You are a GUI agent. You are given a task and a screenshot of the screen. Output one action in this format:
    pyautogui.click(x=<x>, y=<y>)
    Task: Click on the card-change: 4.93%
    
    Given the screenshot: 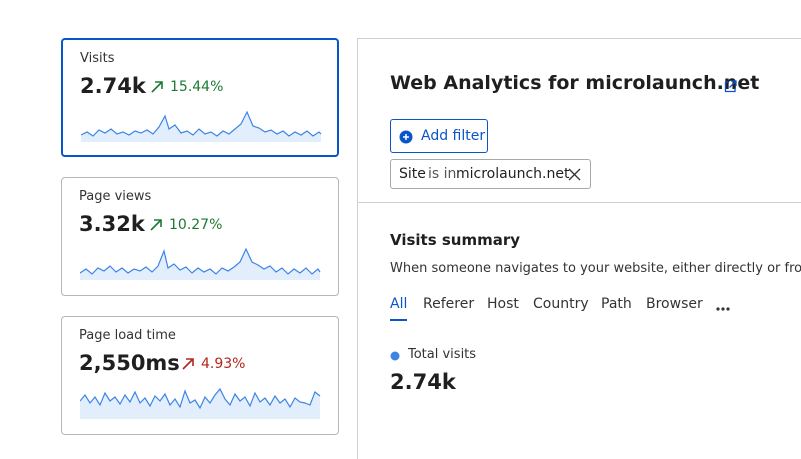 What is the action you would take?
    pyautogui.click(x=223, y=364)
    